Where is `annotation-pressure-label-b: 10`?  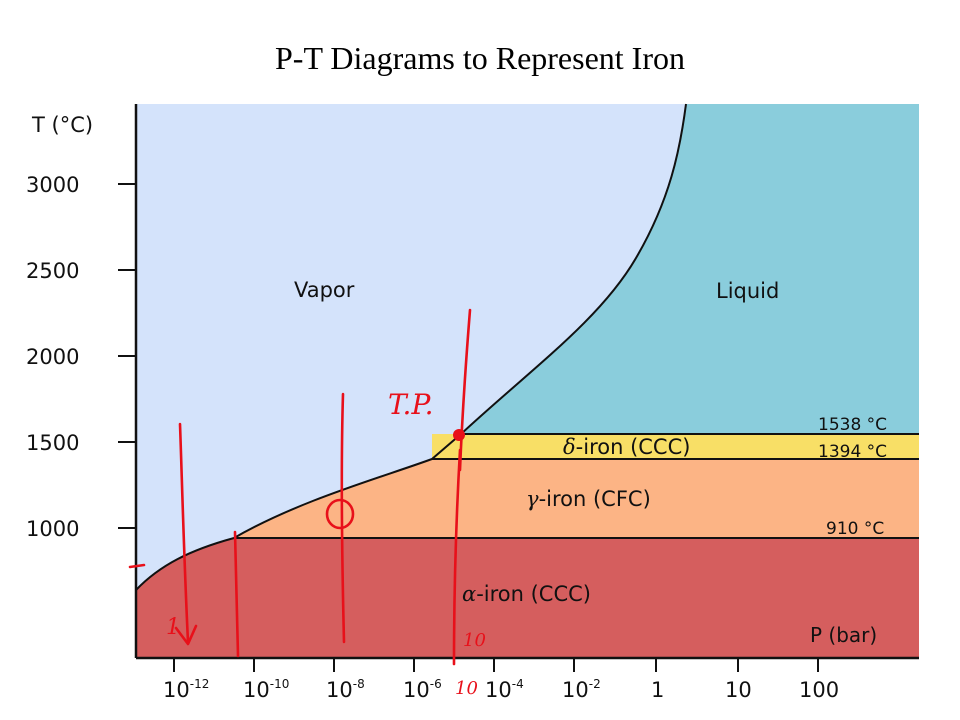 annotation-pressure-label-b: 10 is located at coordinates (466, 688).